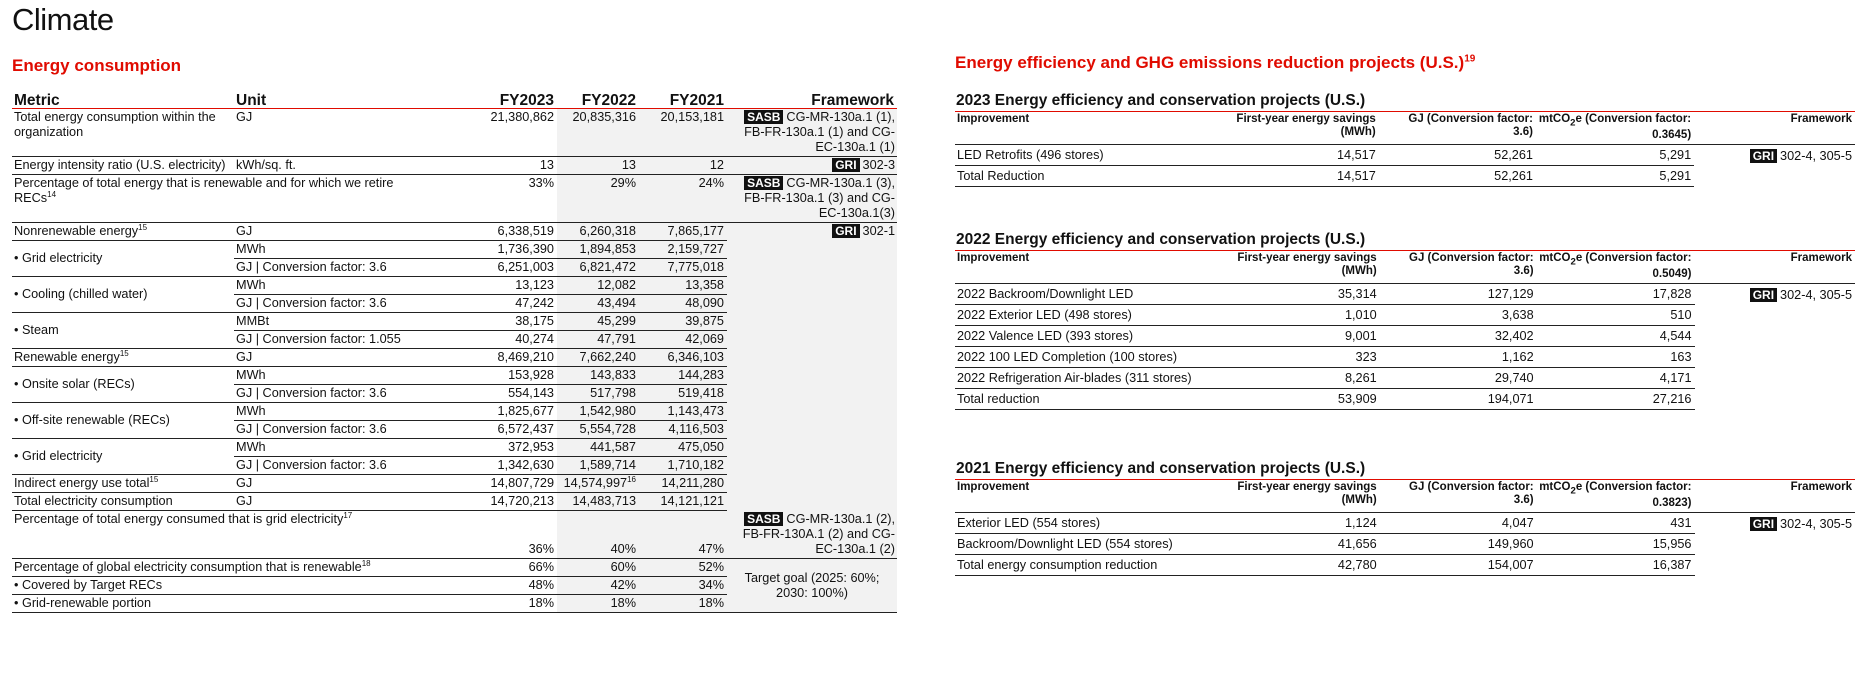 This screenshot has height=676, width=1866. I want to click on value-cell: 1,124, so click(1301, 523).